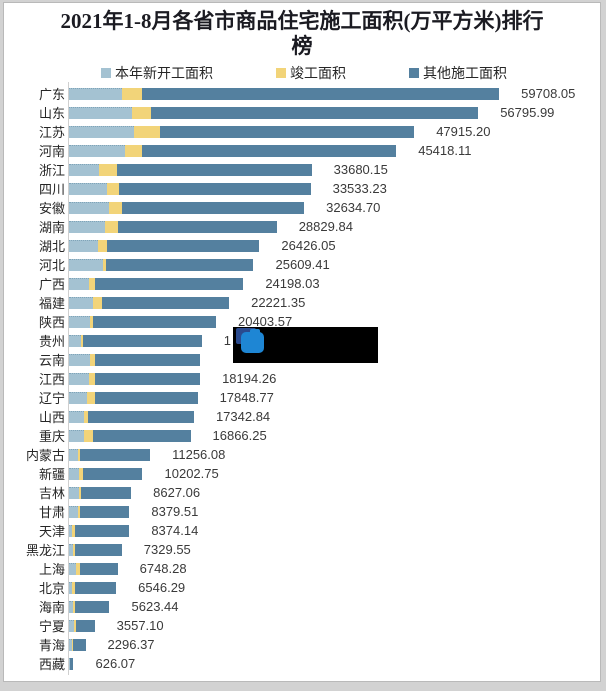 Image resolution: width=606 pixels, height=691 pixels. I want to click on value-label: 7329.55, so click(167, 549).